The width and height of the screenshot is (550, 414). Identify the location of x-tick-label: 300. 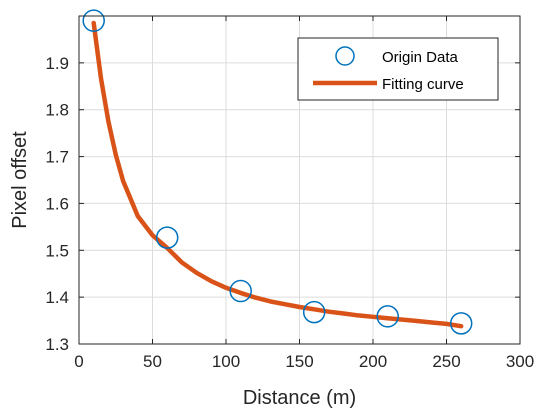
(520, 361).